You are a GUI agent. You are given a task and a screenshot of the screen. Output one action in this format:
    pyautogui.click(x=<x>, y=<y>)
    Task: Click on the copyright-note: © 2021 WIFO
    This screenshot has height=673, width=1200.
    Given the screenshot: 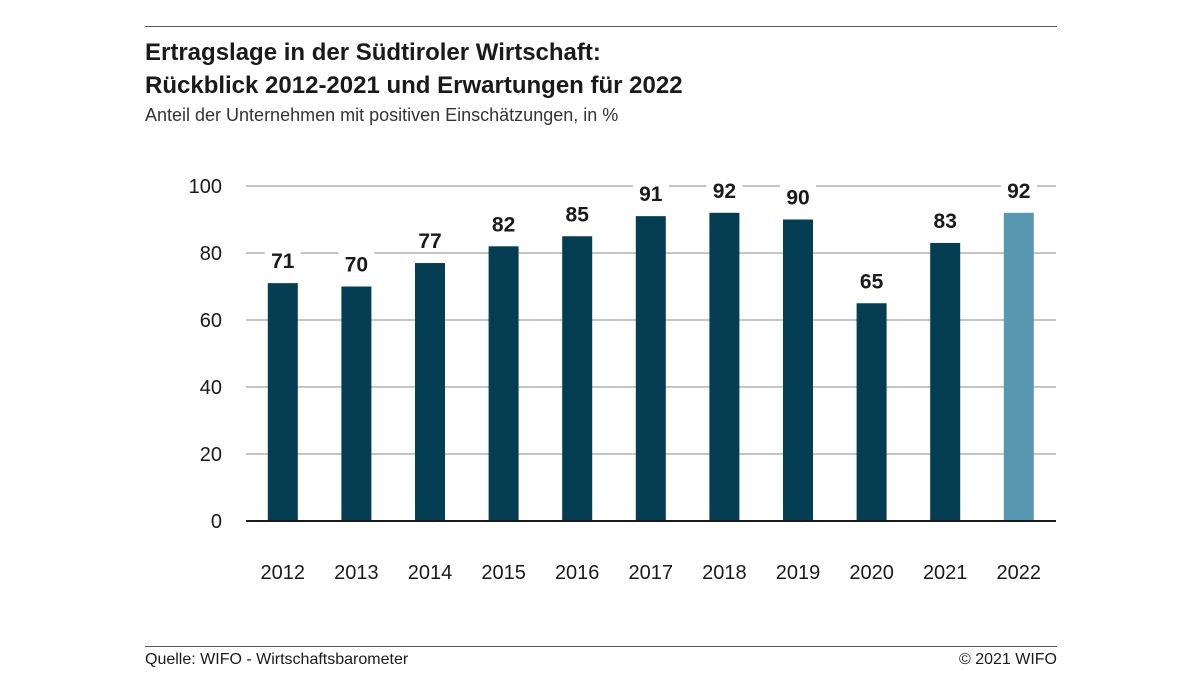 What is the action you would take?
    pyautogui.click(x=1007, y=659)
    